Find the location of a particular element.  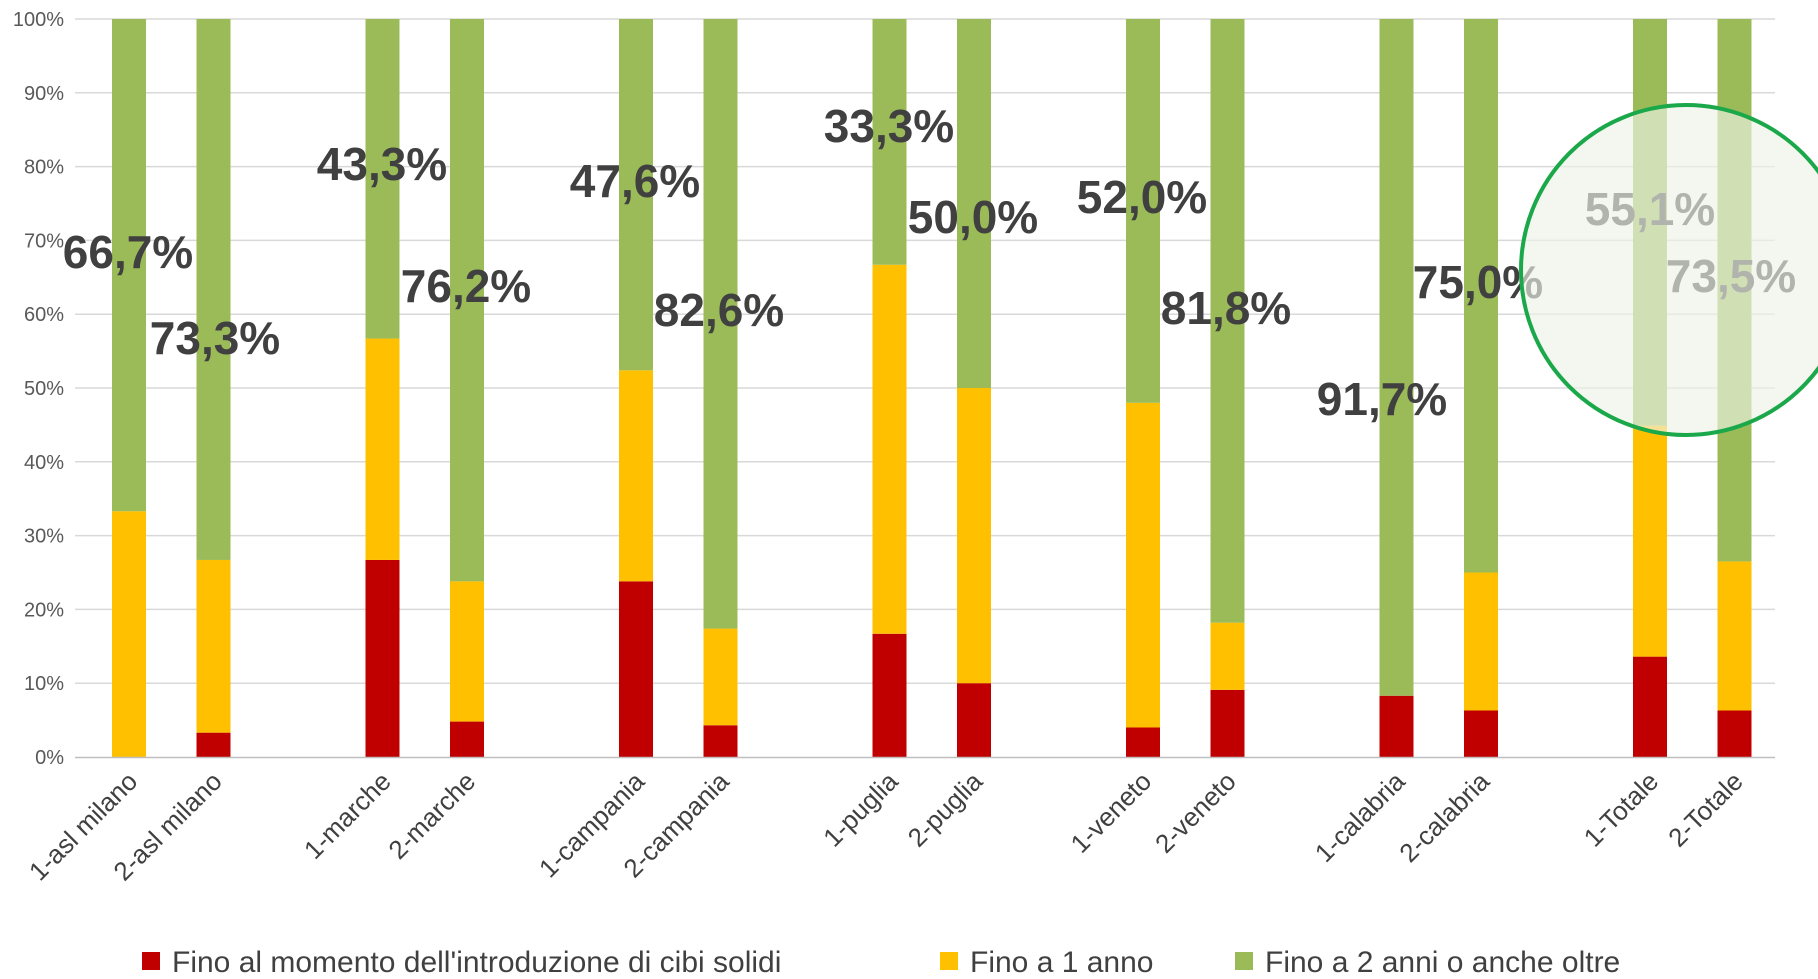

y-tick-label: 90% is located at coordinates (44, 94).